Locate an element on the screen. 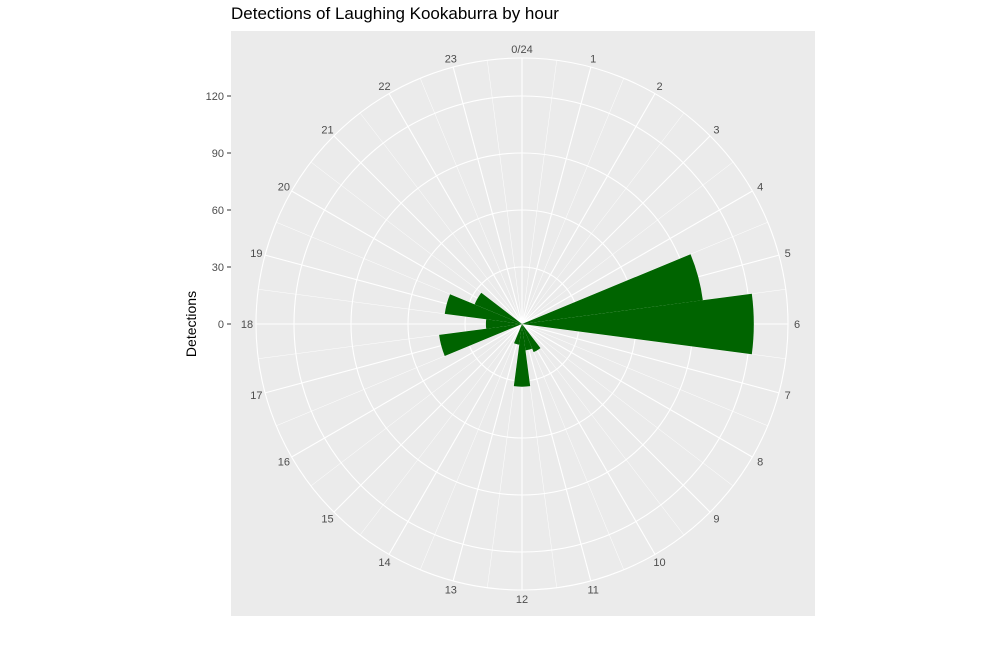 The width and height of the screenshot is (1000, 651). y-axis: 0 30 60 90 120 is located at coordinates (218, 211).